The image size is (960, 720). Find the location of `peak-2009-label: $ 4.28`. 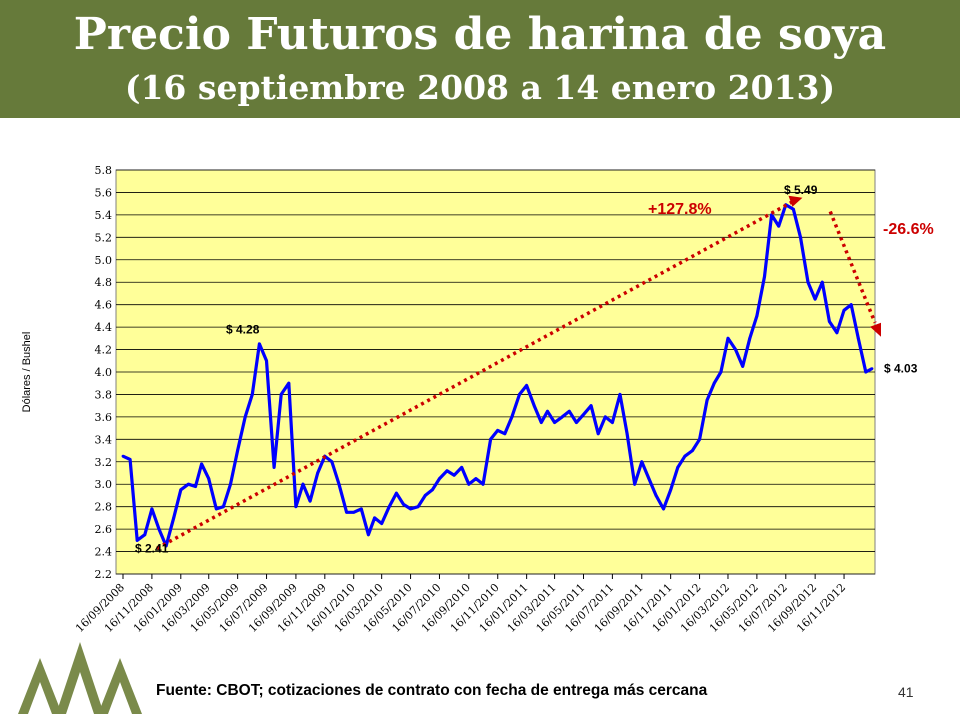

peak-2009-label: $ 4.28 is located at coordinates (243, 330).